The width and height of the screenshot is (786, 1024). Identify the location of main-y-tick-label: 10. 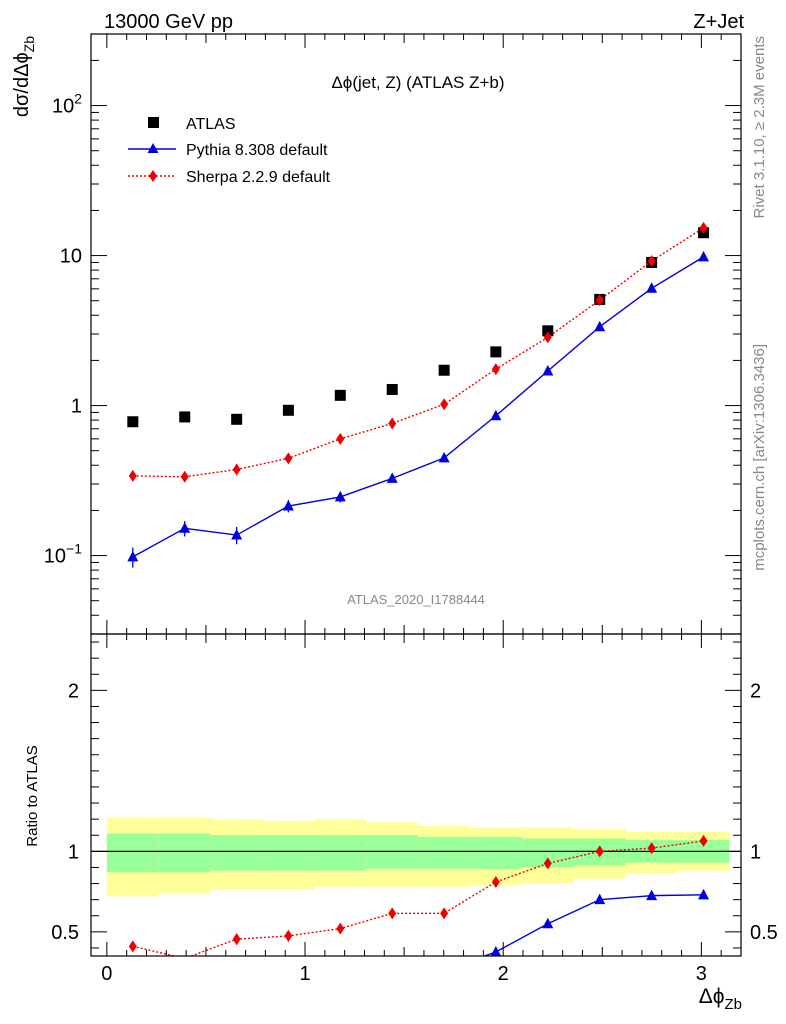
(71, 257).